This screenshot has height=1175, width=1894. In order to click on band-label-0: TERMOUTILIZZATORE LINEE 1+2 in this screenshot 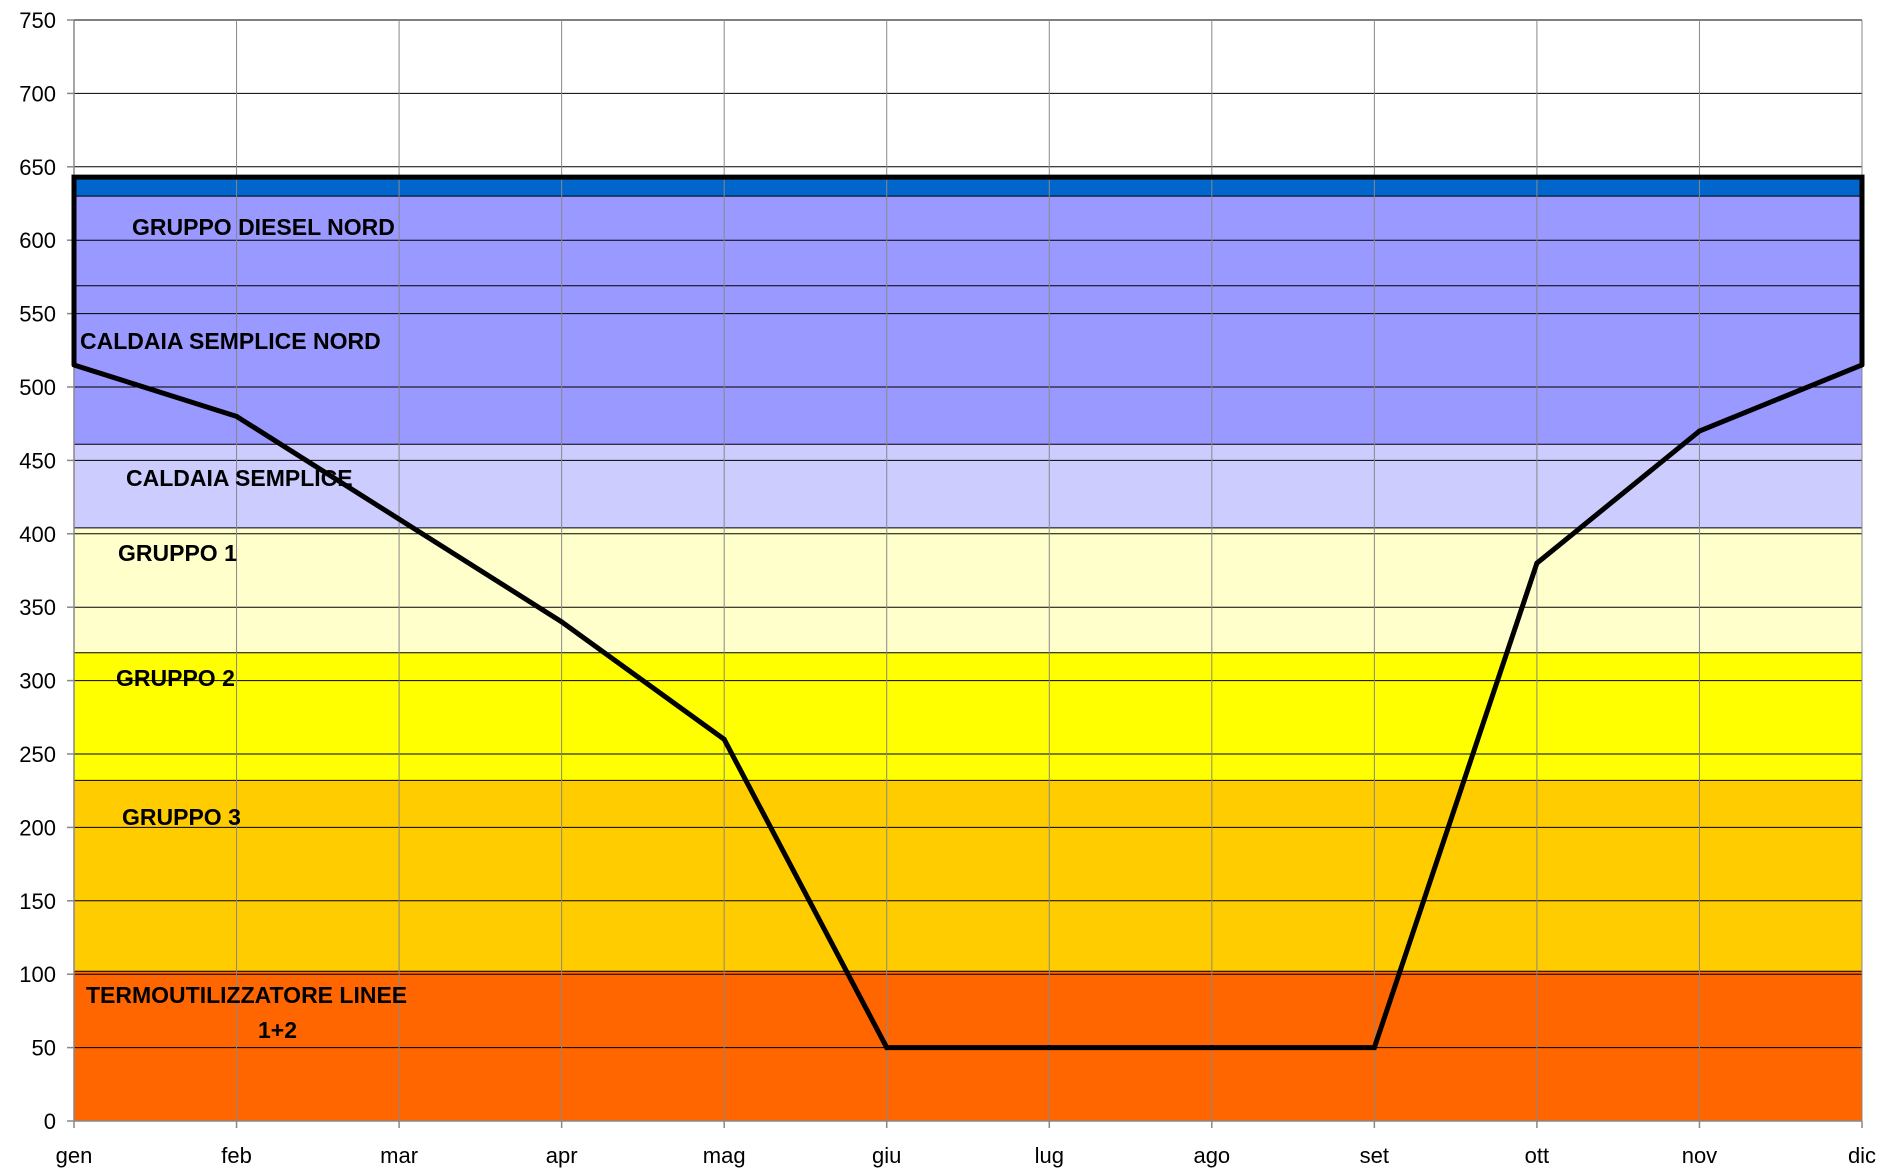, I will do `click(246, 1012)`.